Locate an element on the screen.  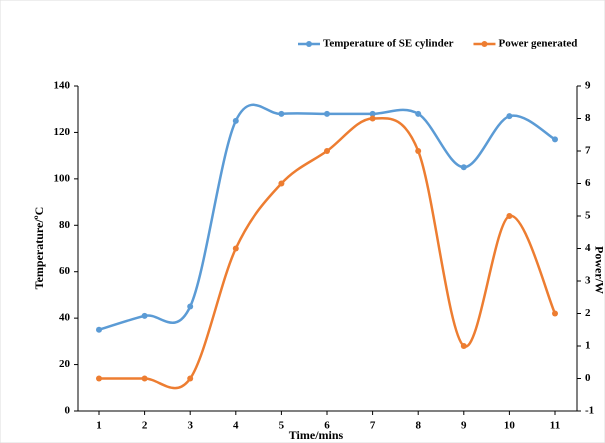
x-tick-label: 2 is located at coordinates (145, 426).